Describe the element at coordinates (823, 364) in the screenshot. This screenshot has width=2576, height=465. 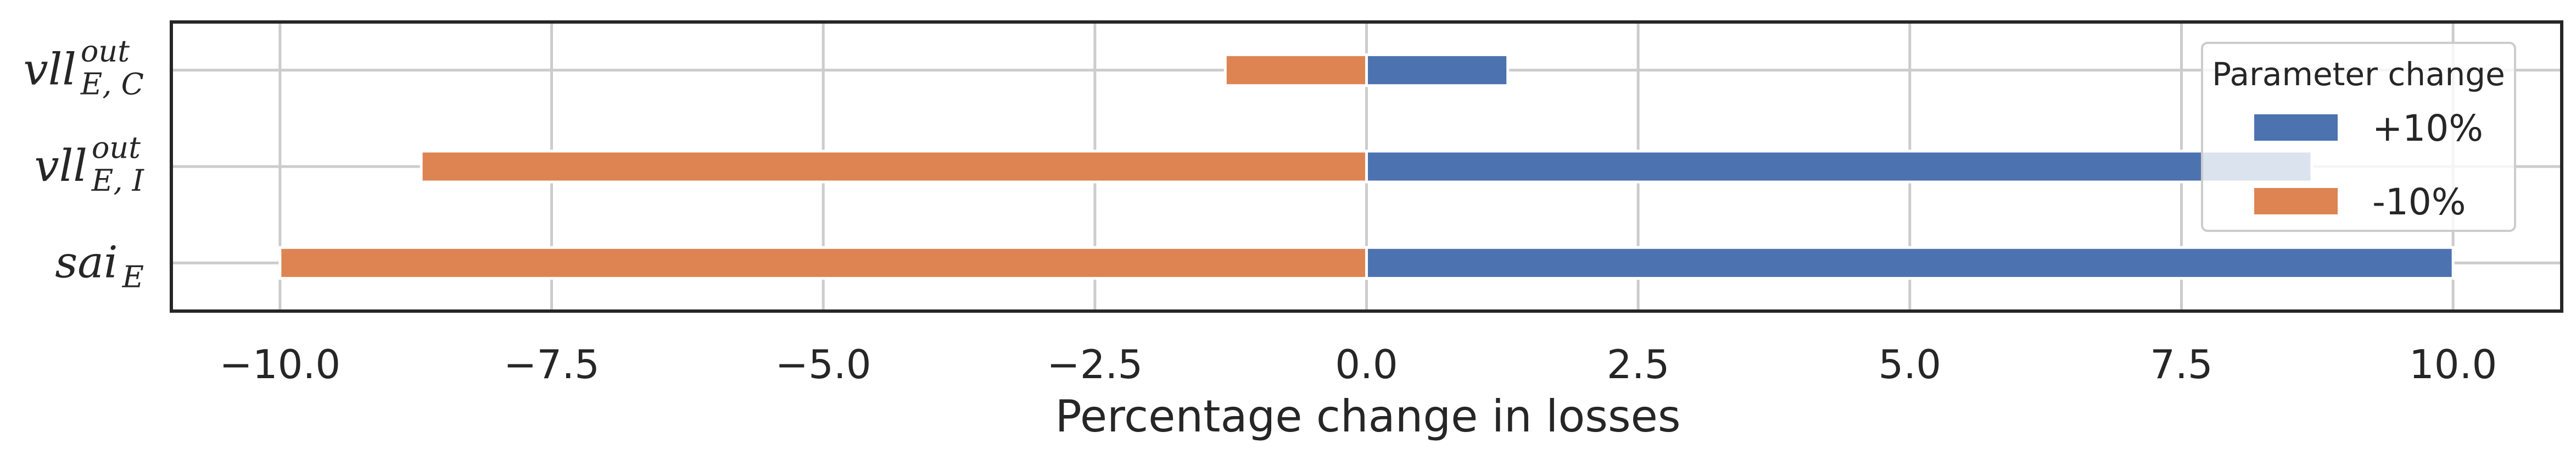
I see `x-tick-label: −5.0` at that location.